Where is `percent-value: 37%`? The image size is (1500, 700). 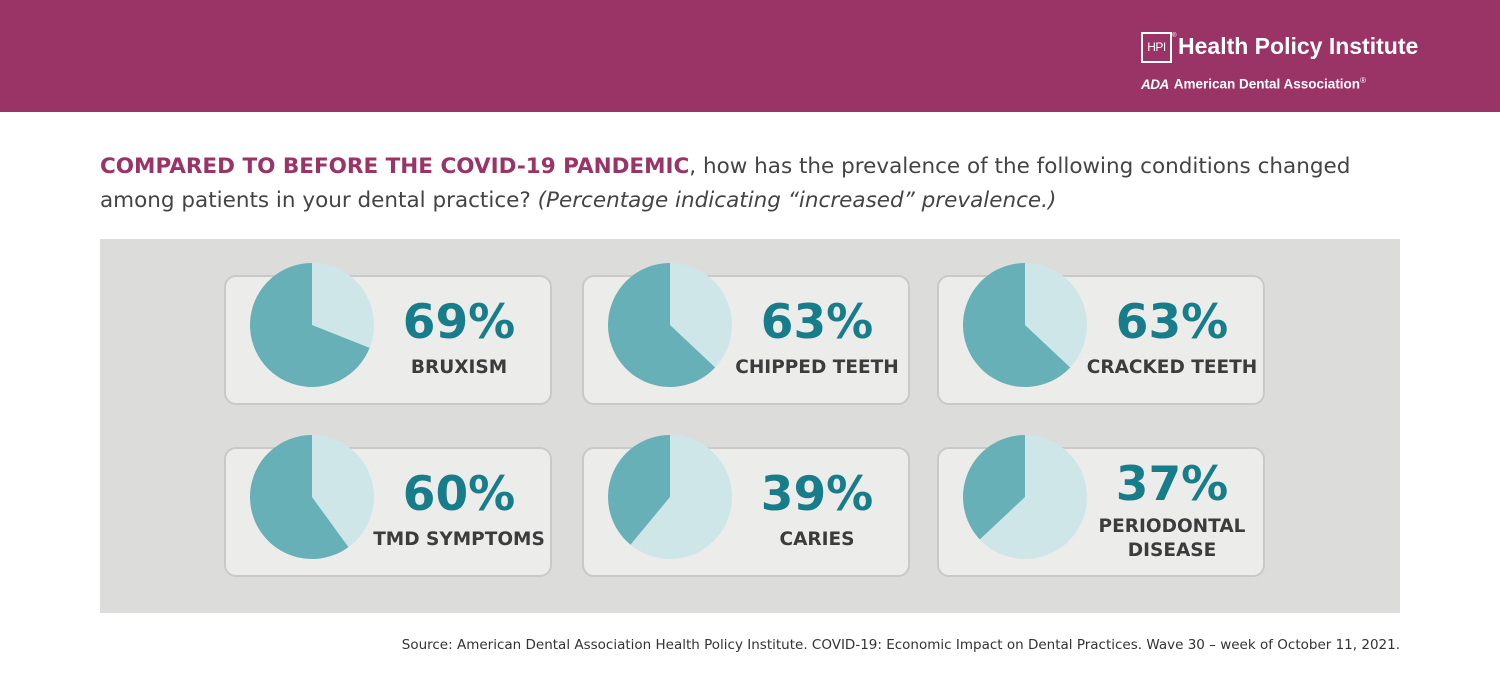
percent-value: 37% is located at coordinates (1172, 484).